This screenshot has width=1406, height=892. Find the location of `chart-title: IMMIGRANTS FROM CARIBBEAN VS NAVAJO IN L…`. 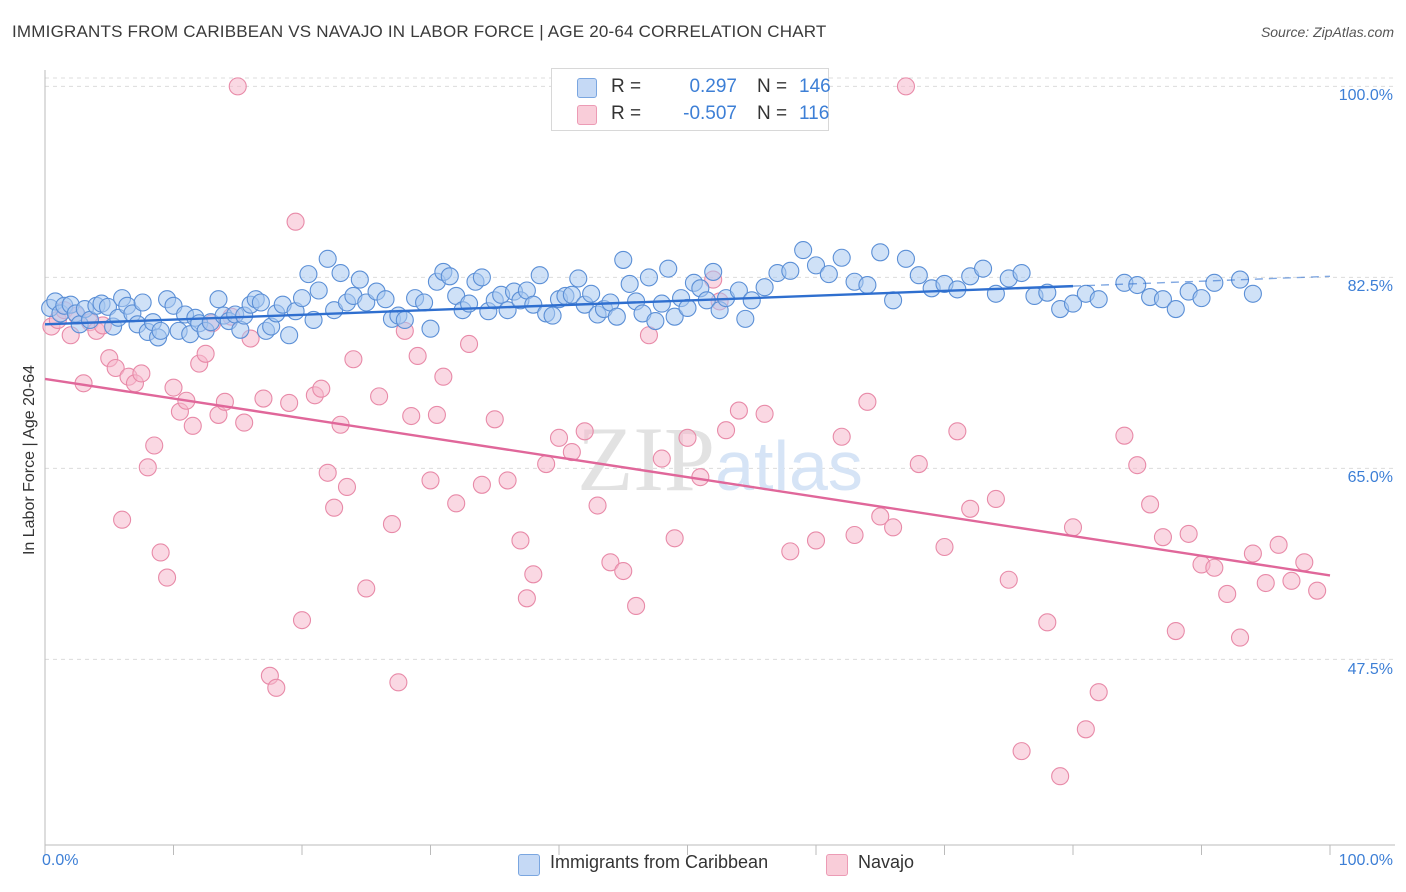

chart-title: IMMIGRANTS FROM CARIBBEAN VS NAVAJO IN L… is located at coordinates (419, 31).